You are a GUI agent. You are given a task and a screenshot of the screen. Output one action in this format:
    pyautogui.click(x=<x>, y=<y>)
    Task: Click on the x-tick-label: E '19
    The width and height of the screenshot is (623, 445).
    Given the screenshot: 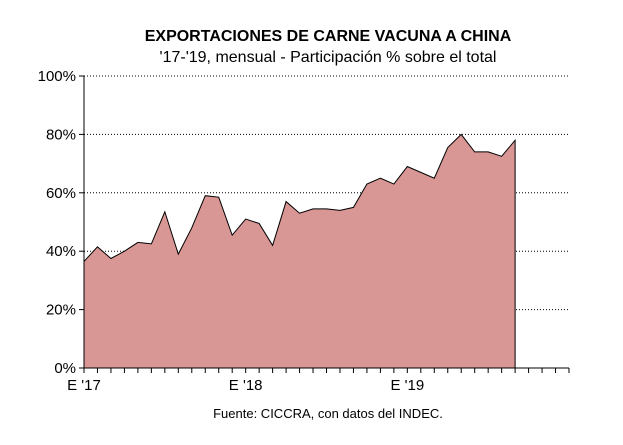 What is the action you would take?
    pyautogui.click(x=407, y=385)
    